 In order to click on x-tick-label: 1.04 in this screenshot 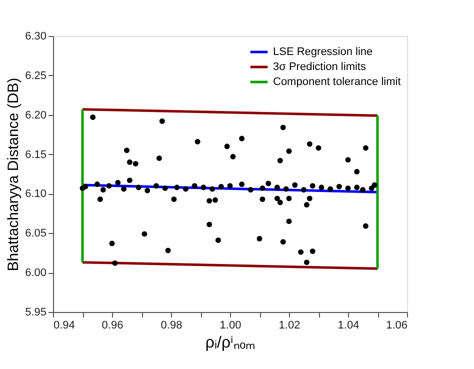, I will do `click(349, 326)`.